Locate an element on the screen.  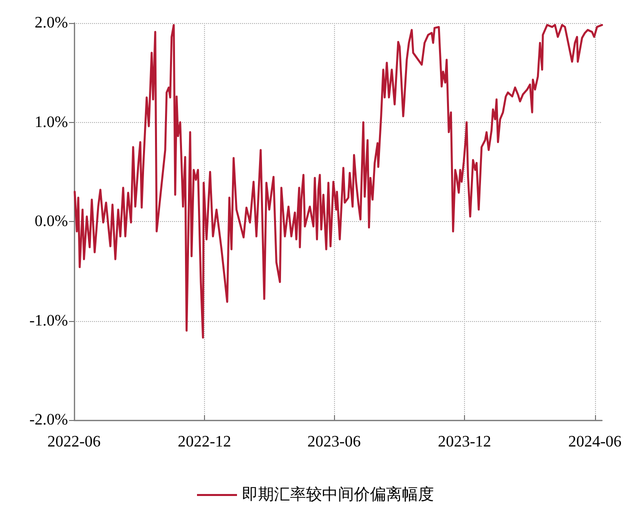
x-tick-label: 2023-06 is located at coordinates (334, 442).